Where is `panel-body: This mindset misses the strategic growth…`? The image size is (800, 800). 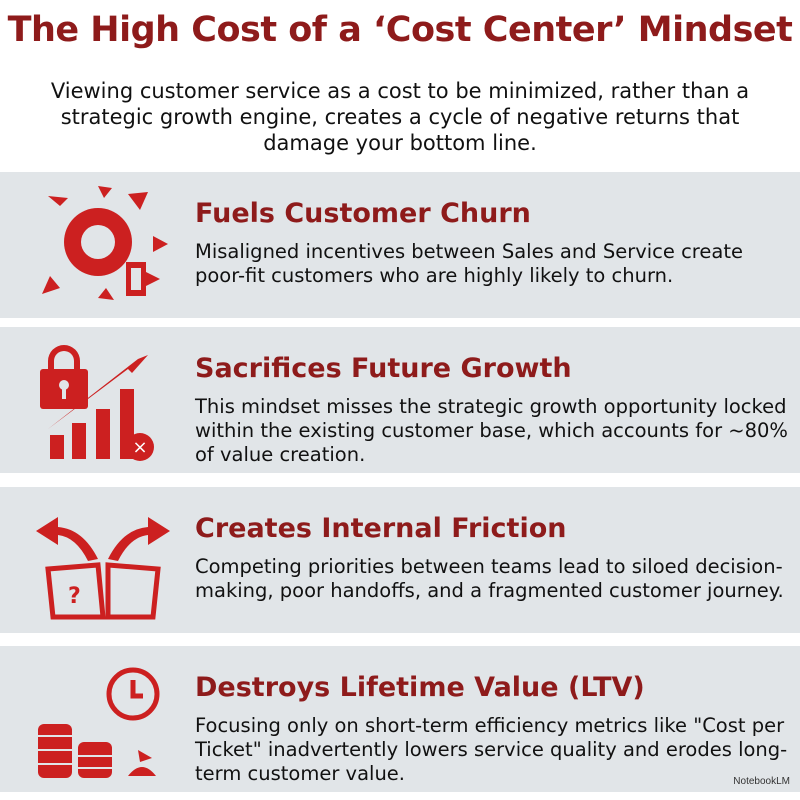 panel-body: This mindset misses the strategic growth… is located at coordinates (491, 430).